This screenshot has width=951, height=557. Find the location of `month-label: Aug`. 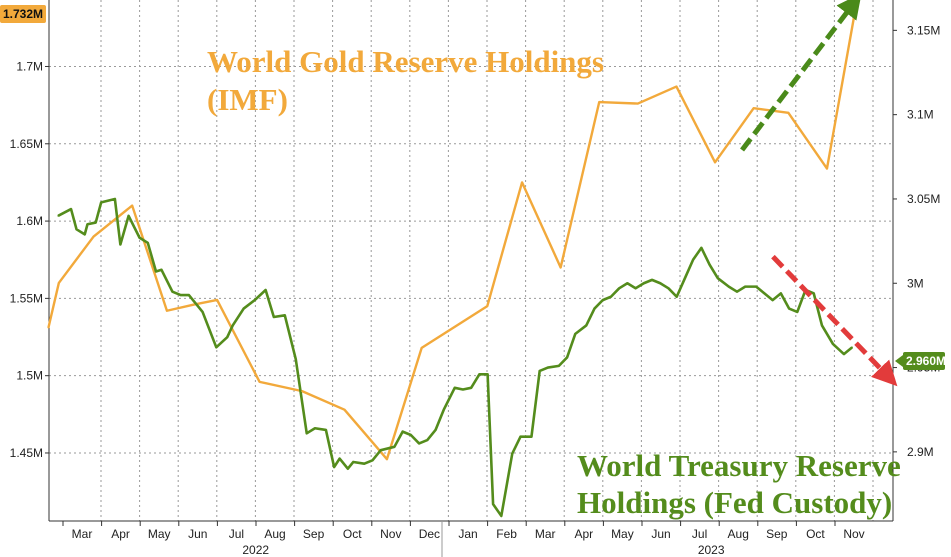

month-label: Aug is located at coordinates (738, 534).